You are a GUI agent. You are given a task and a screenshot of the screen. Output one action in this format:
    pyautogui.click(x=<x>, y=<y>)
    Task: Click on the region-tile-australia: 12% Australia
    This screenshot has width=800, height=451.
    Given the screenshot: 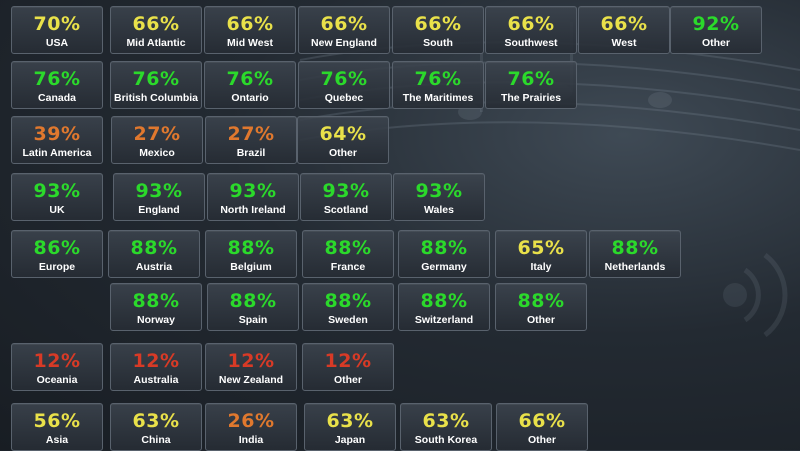 What is the action you would take?
    pyautogui.click(x=156, y=367)
    